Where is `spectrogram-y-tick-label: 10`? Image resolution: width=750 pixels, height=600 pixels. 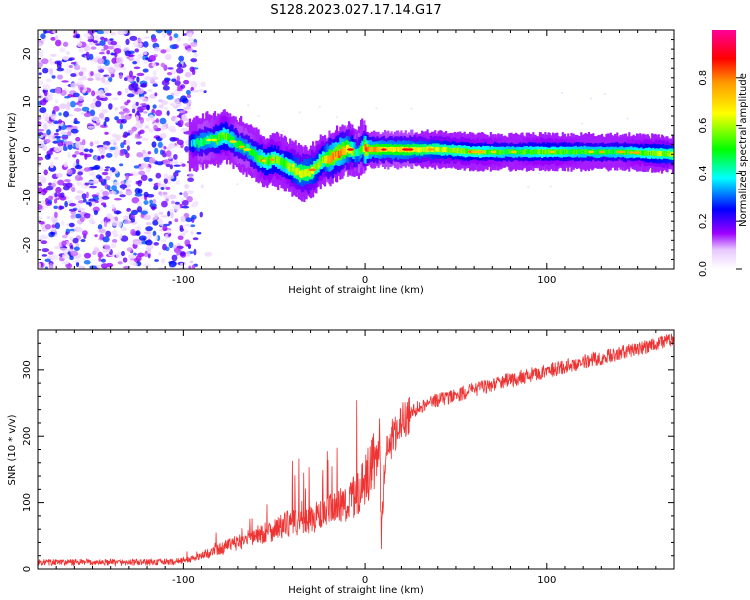
spectrogram-y-tick-label: 10 is located at coordinates (27, 101).